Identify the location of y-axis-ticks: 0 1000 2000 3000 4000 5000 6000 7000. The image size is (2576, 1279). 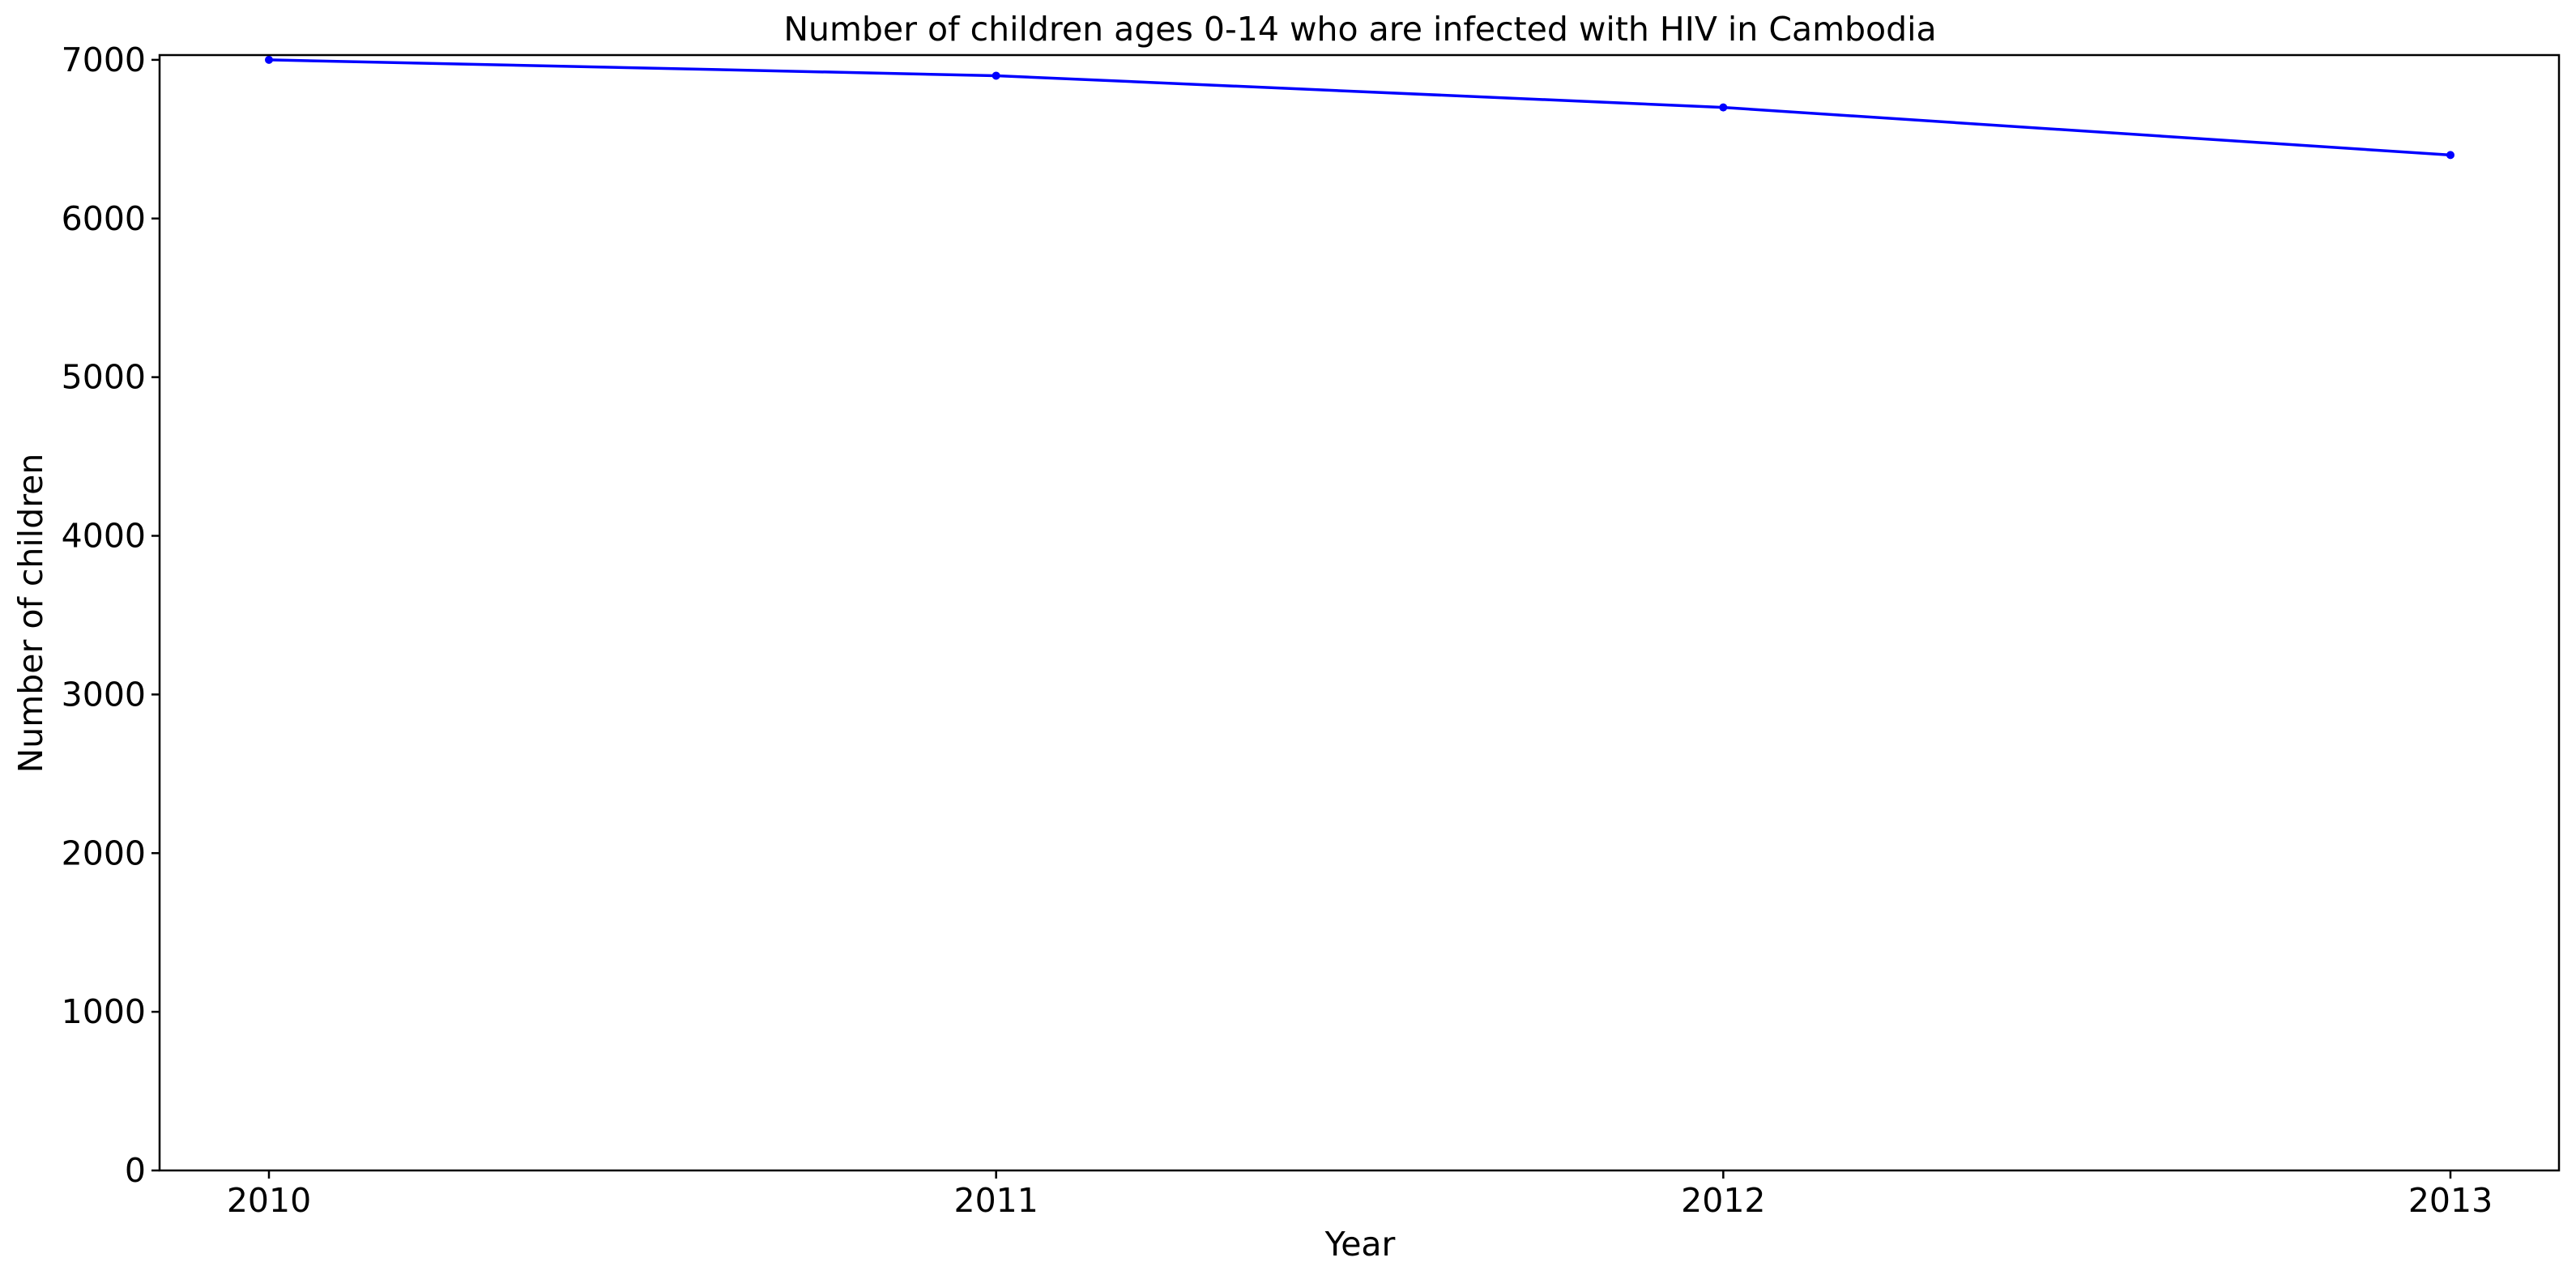
(111, 615).